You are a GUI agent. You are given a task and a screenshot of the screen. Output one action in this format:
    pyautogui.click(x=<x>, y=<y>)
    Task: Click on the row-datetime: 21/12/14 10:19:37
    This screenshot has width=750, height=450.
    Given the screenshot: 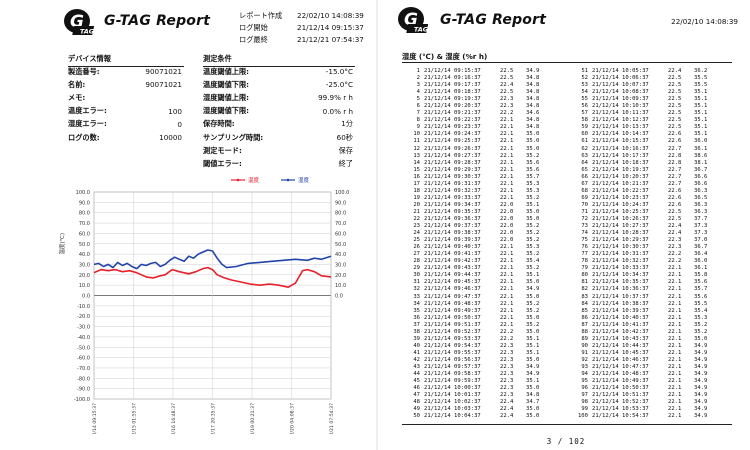 What is the action you would take?
    pyautogui.click(x=620, y=169)
    